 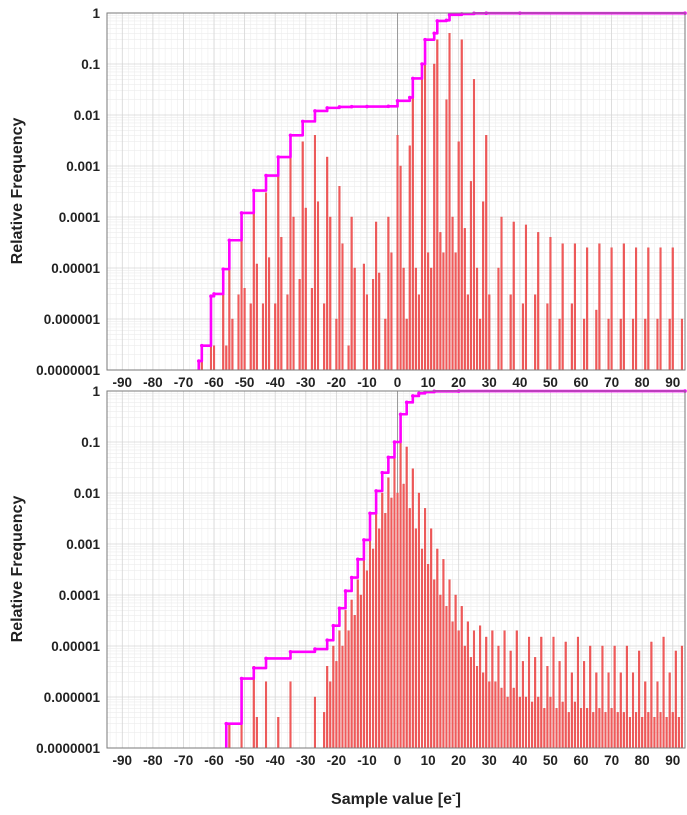 What do you see at coordinates (581, 382) in the screenshot?
I see `x-tick-label: 60` at bounding box center [581, 382].